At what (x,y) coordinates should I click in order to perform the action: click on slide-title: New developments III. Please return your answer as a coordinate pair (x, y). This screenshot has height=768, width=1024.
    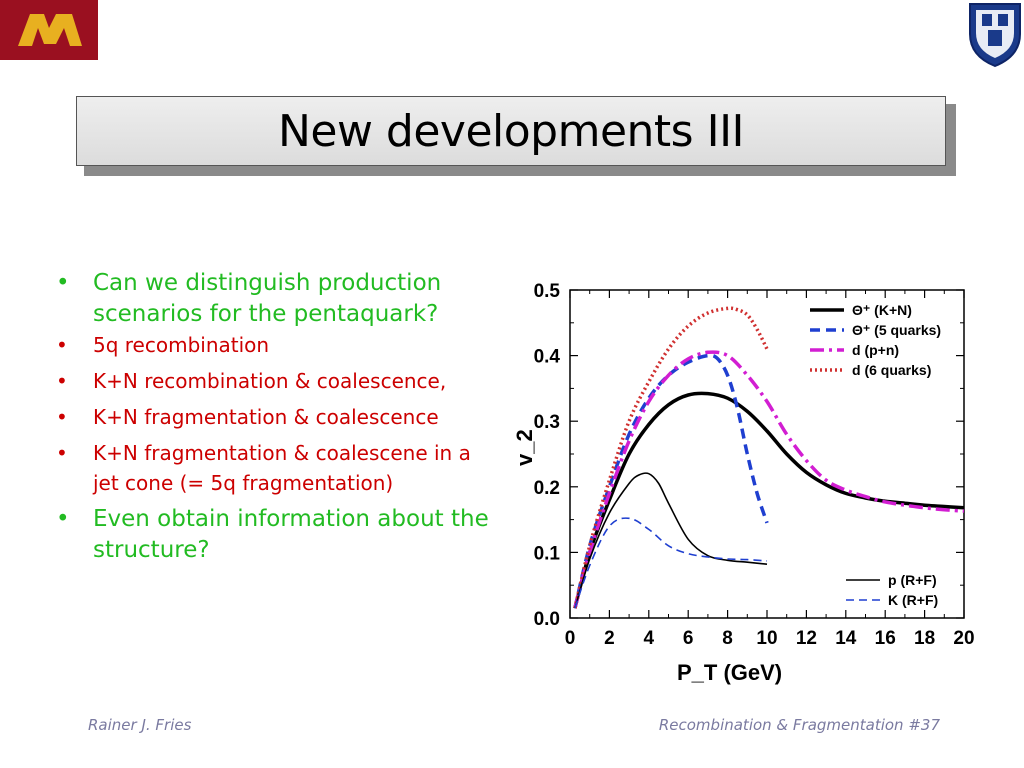
    Looking at the image, I should click on (511, 131).